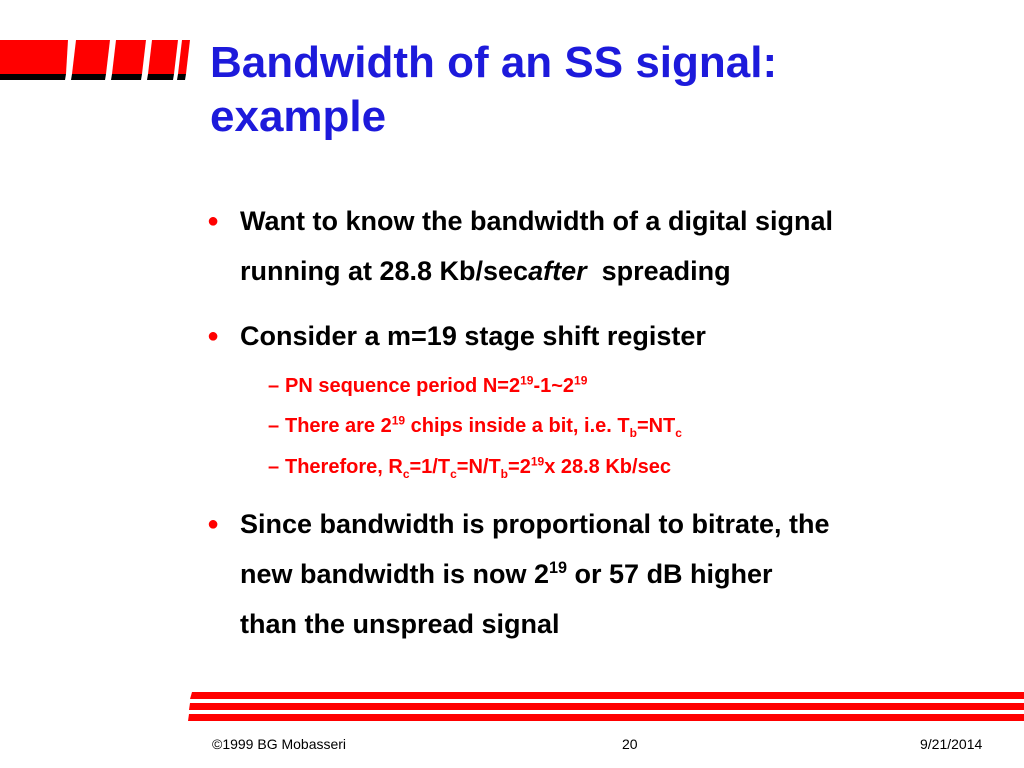  Describe the element at coordinates (400, 624) in the screenshot. I see `bullet-3-line-3: than the unspread signal` at that location.